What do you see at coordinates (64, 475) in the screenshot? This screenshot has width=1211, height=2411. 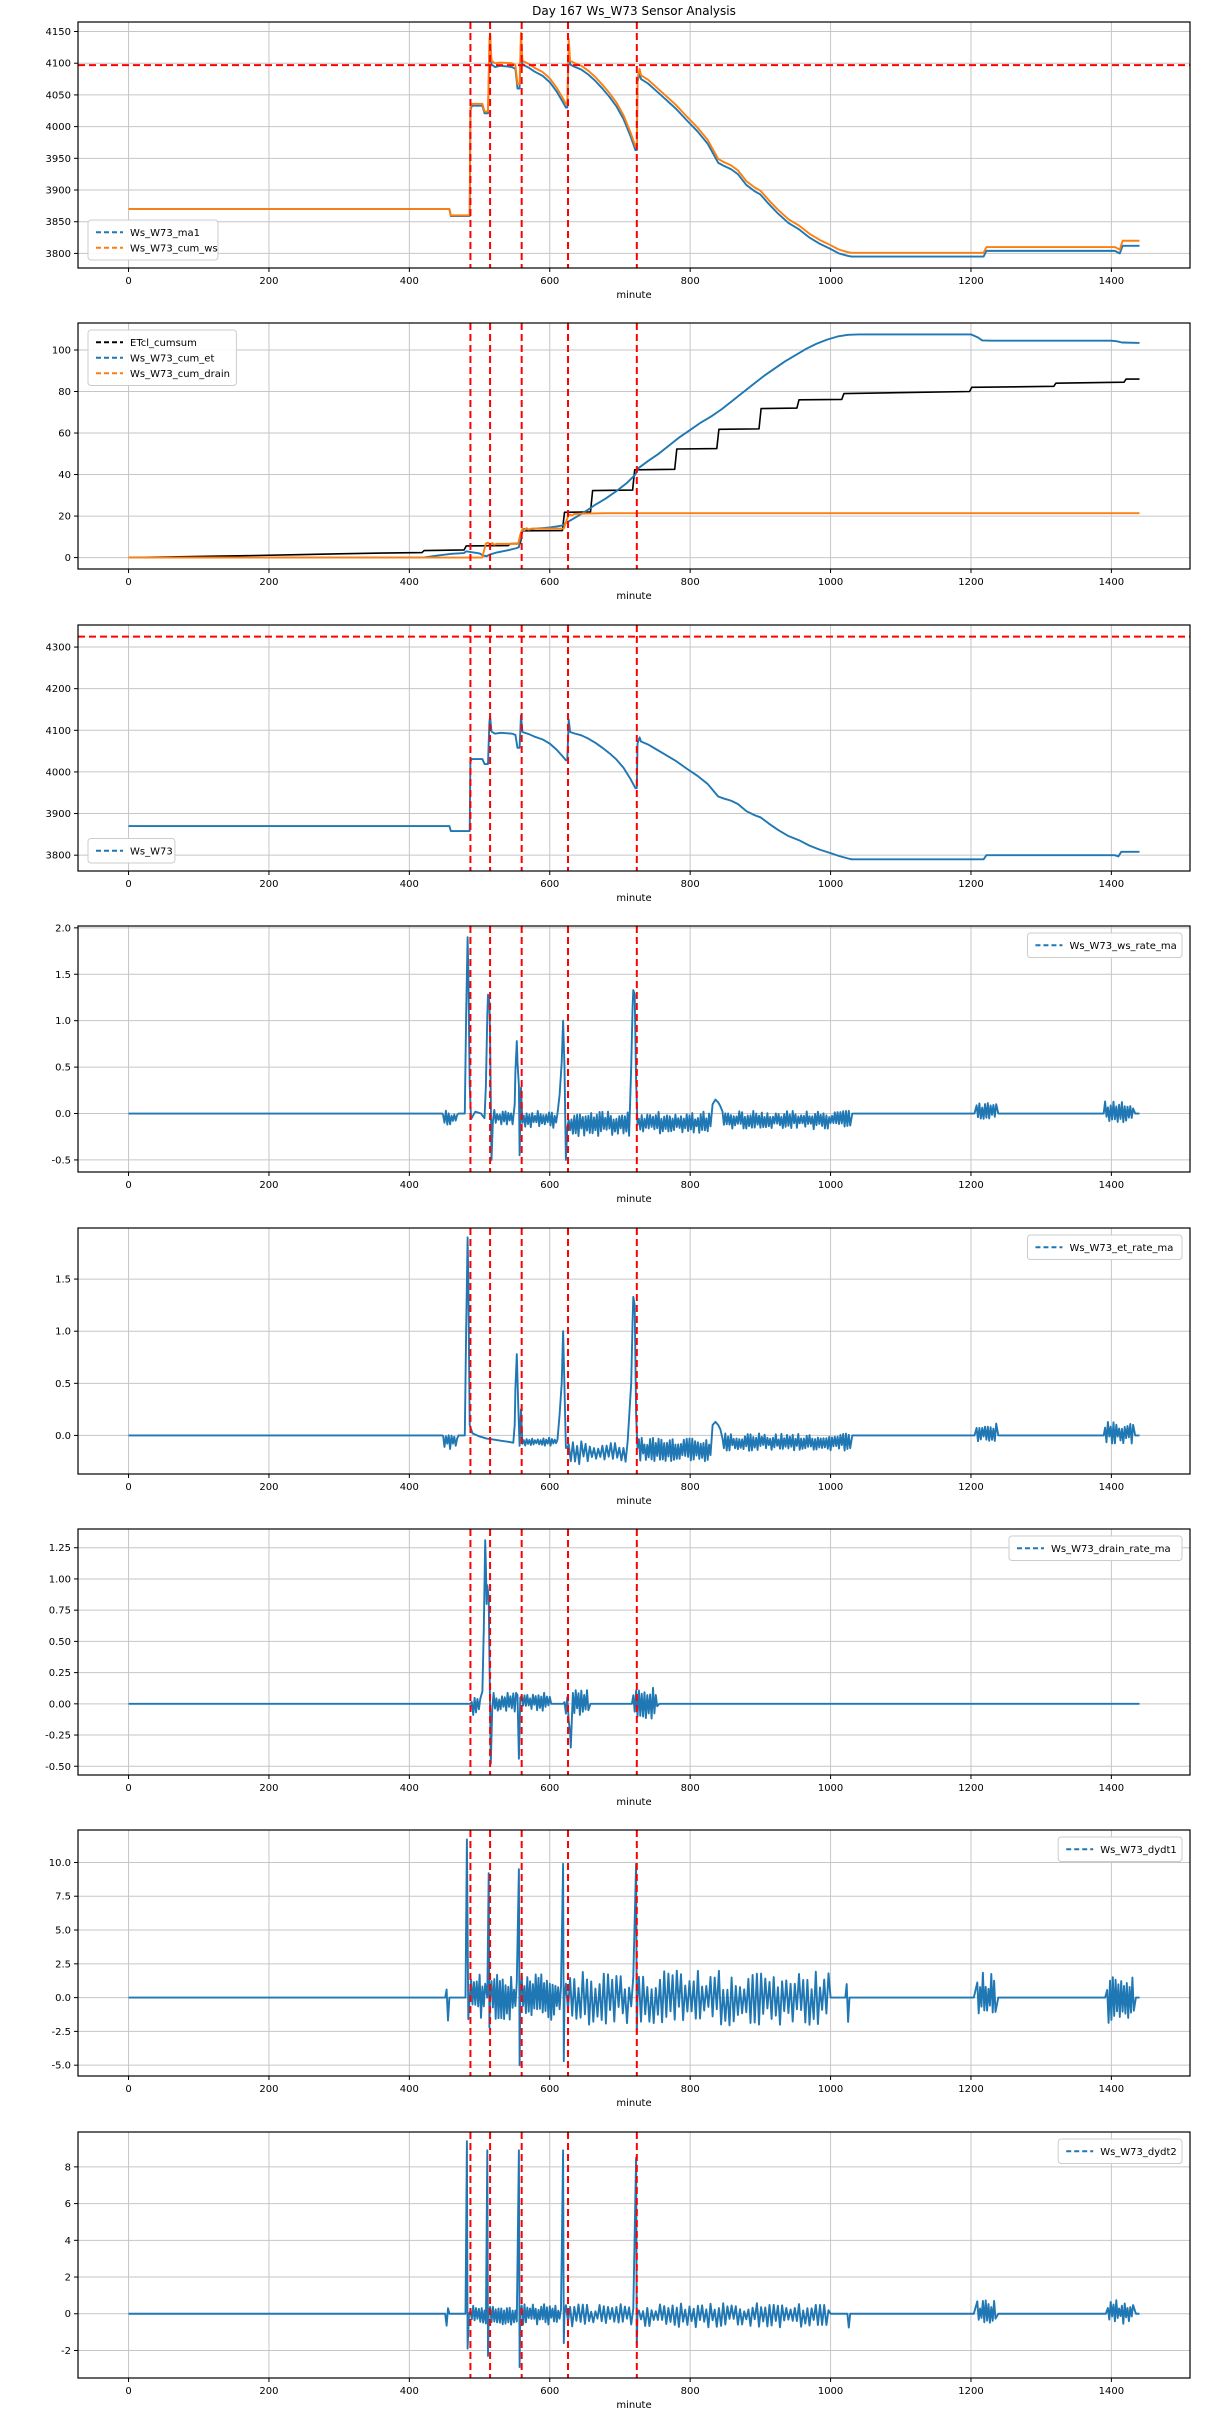 I see `svg-text: 40` at bounding box center [64, 475].